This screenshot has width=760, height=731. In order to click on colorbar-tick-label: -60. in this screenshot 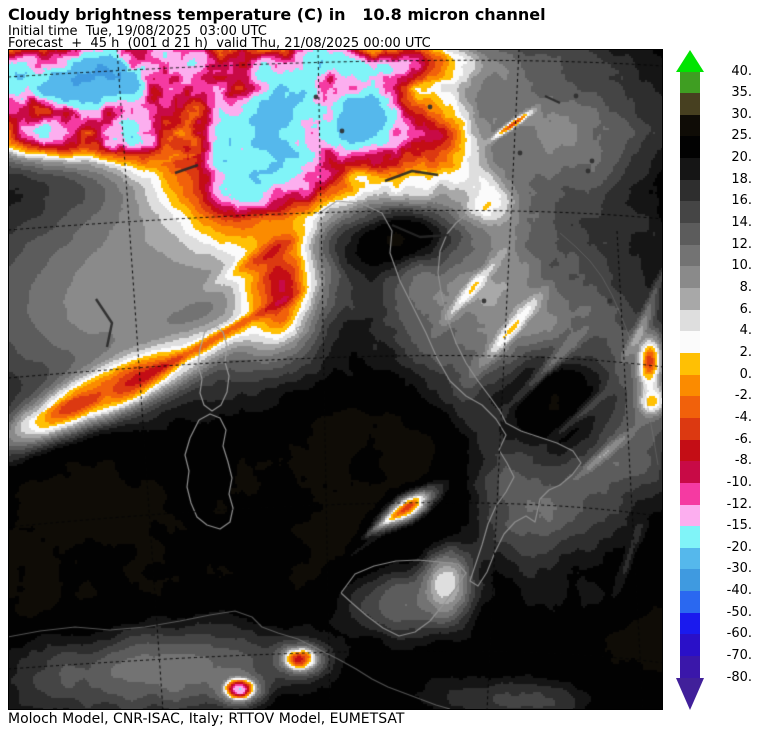, I will do `click(739, 634)`.